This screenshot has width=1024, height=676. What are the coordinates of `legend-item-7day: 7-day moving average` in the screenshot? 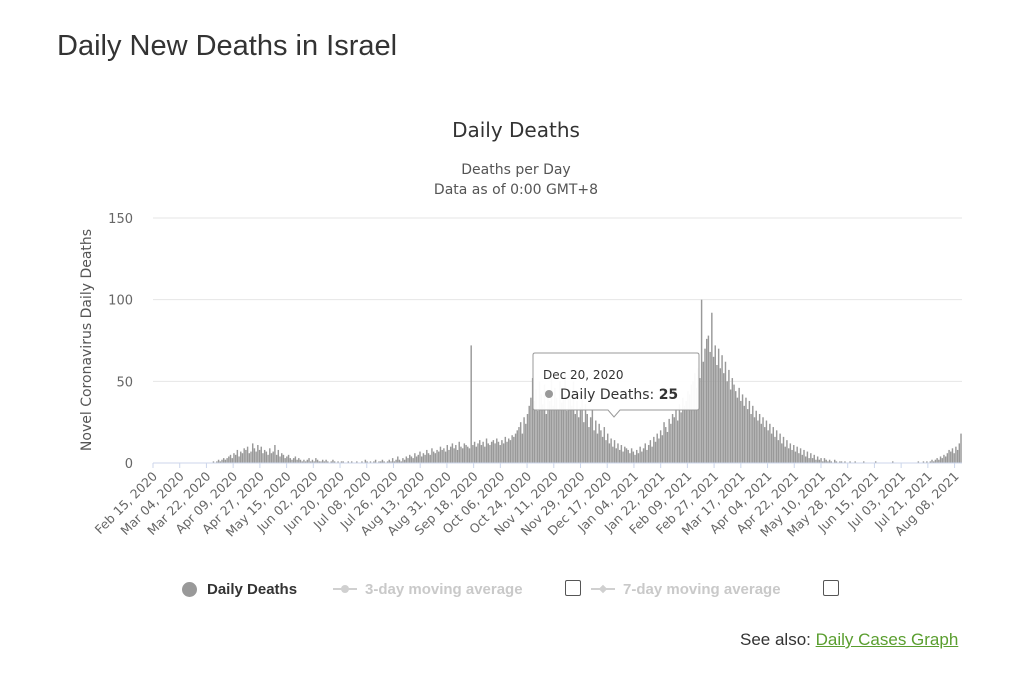 It's located at (686, 589).